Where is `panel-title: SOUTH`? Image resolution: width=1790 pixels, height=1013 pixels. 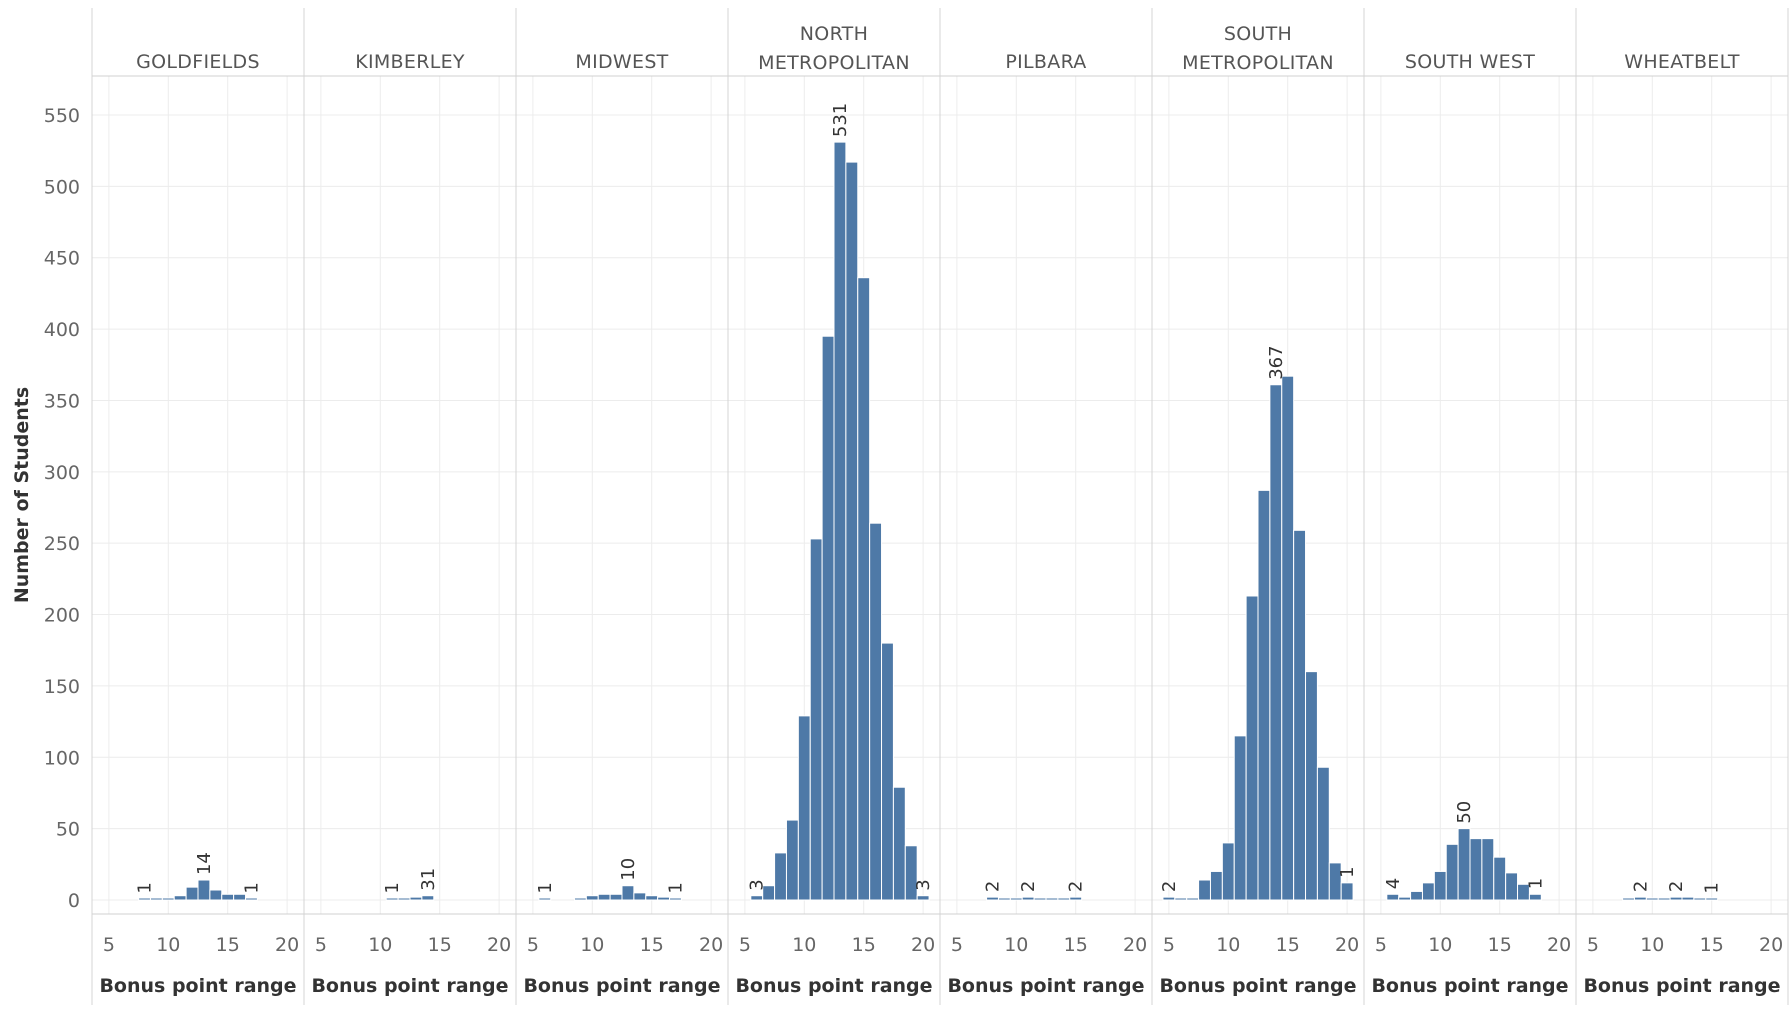
panel-title: SOUTH is located at coordinates (1258, 34).